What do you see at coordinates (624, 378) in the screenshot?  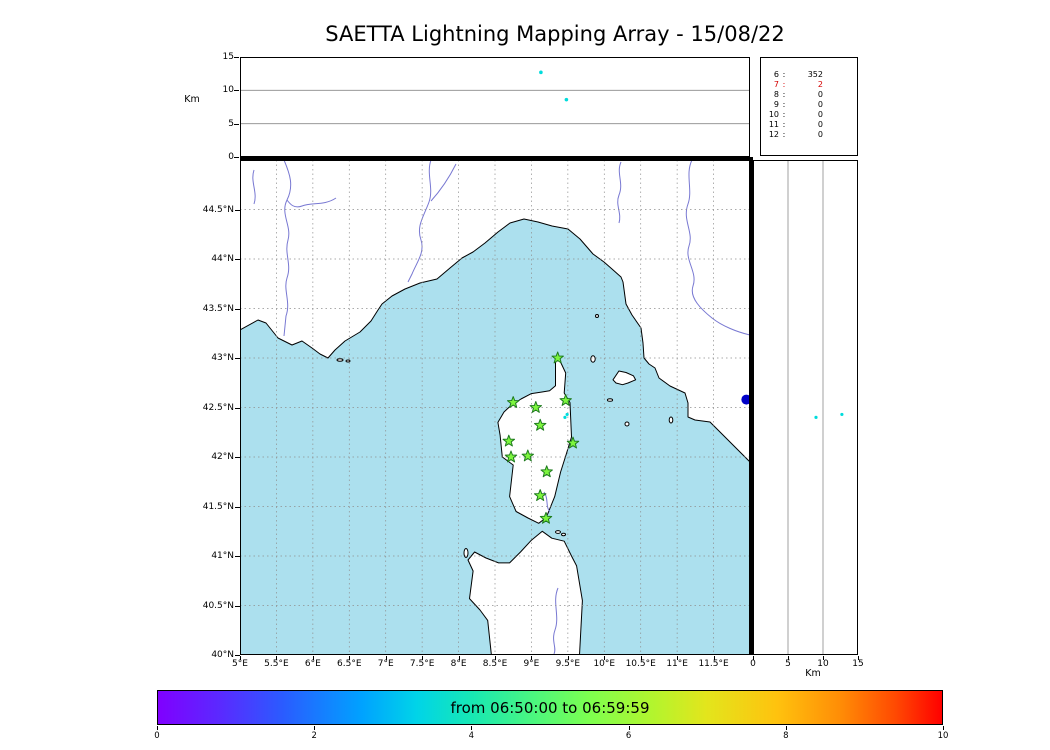 I see `island-elba` at bounding box center [624, 378].